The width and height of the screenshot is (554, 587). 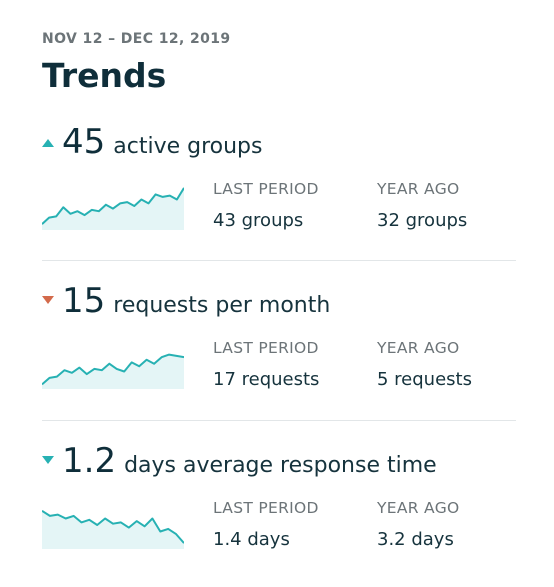 I want to click on triangle-up-icon, so click(x=48, y=143).